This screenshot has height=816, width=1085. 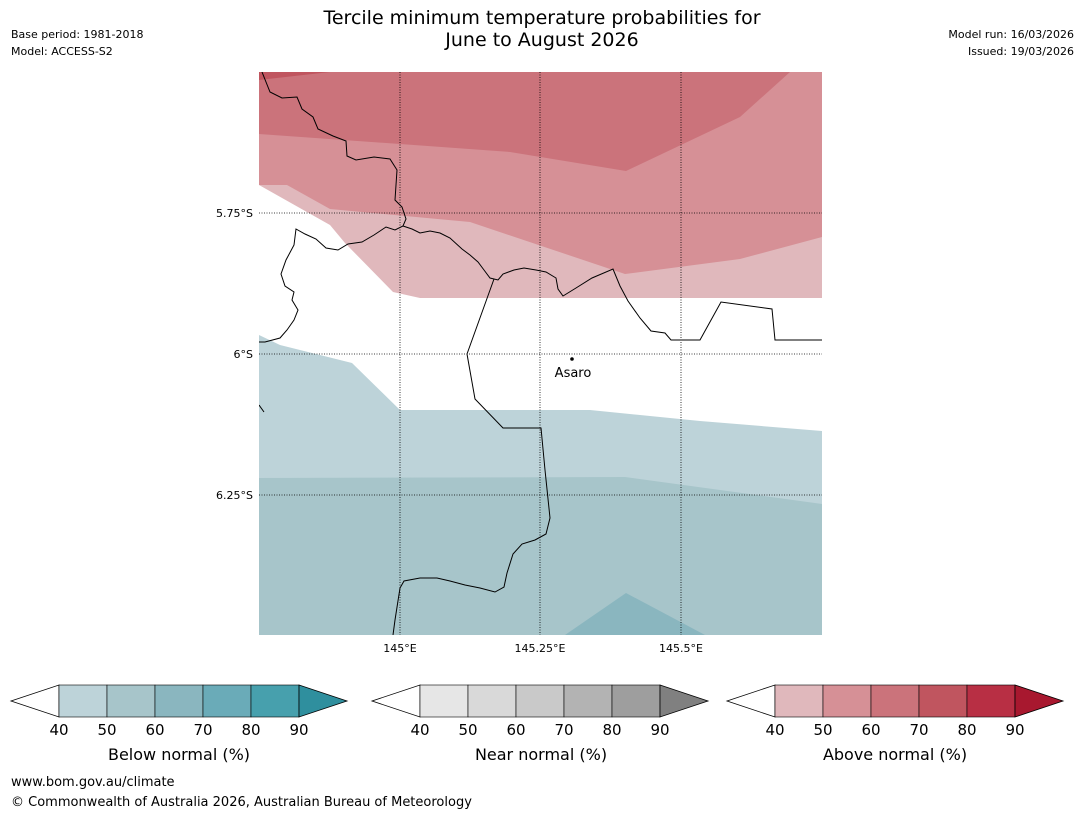 I want to click on issued-date: Issued: 19/03/2026, so click(x=1020, y=51).